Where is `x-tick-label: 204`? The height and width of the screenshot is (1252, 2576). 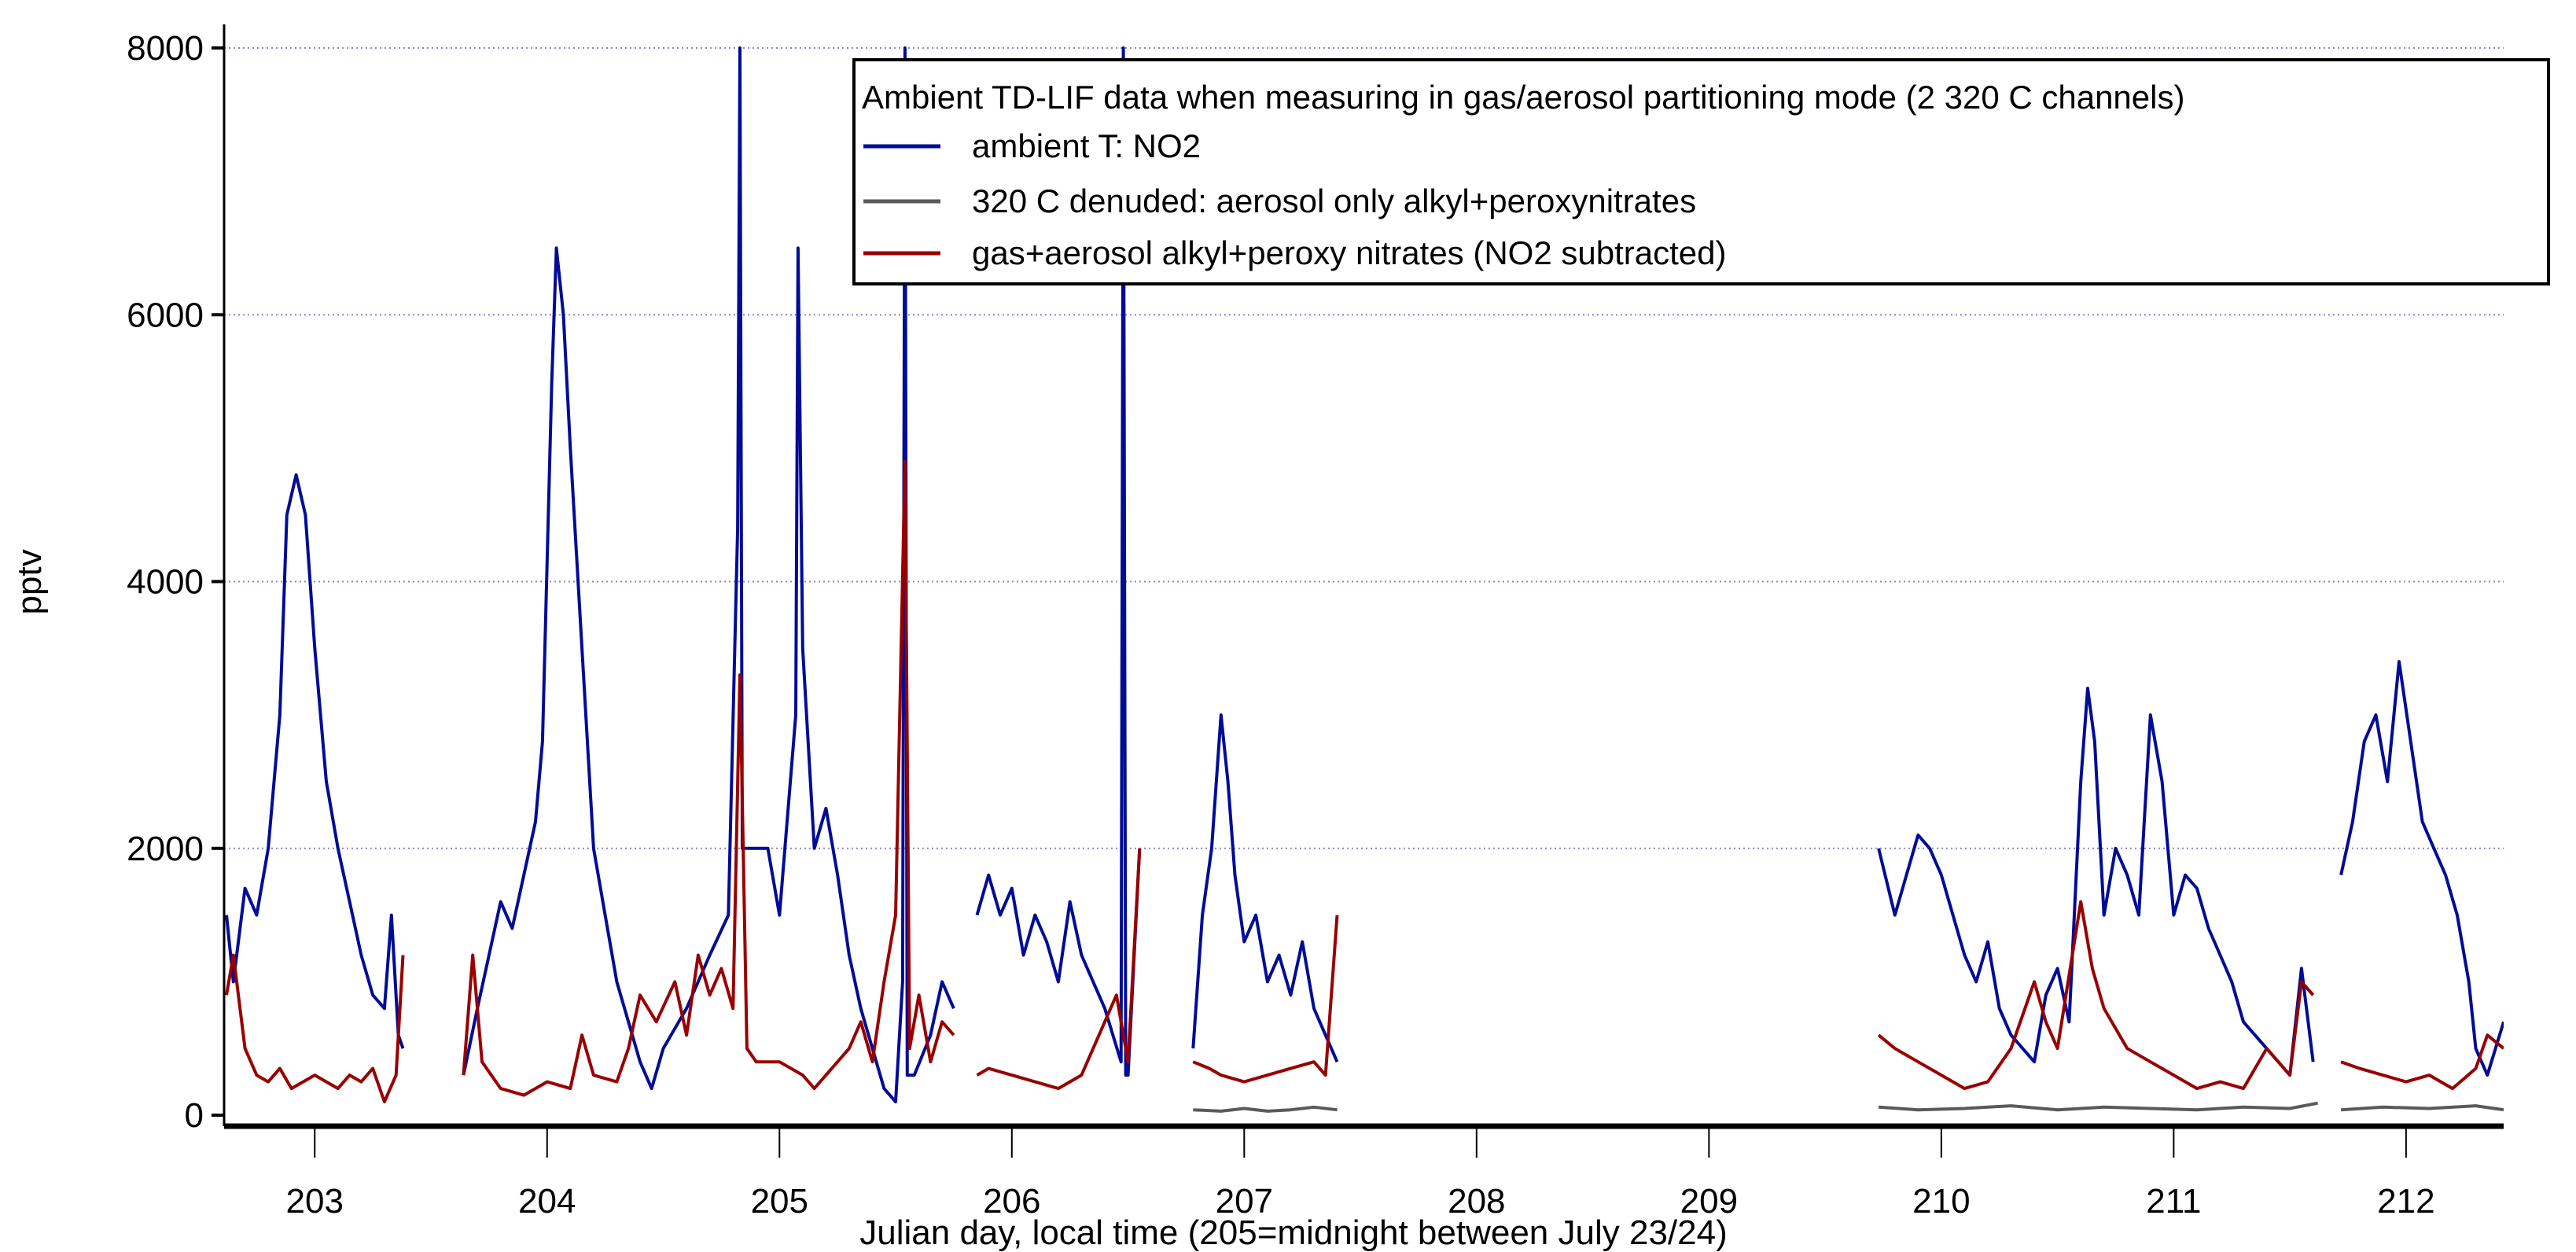
x-tick-label: 204 is located at coordinates (547, 1202).